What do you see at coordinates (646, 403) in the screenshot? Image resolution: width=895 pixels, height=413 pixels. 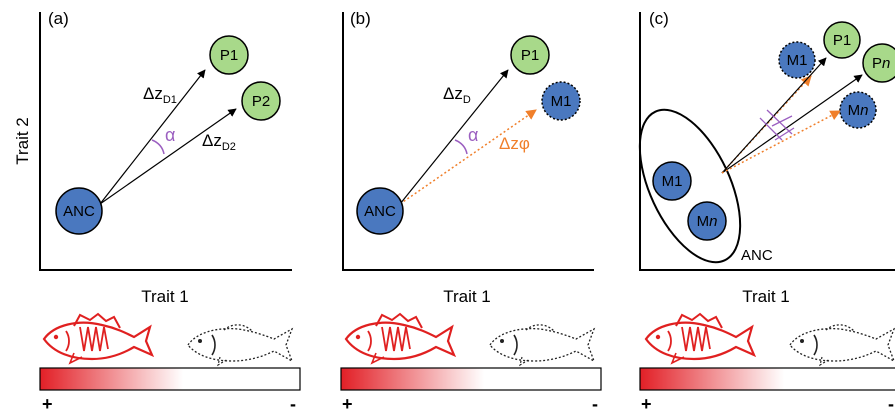 I see `scale-plus-c: +` at bounding box center [646, 403].